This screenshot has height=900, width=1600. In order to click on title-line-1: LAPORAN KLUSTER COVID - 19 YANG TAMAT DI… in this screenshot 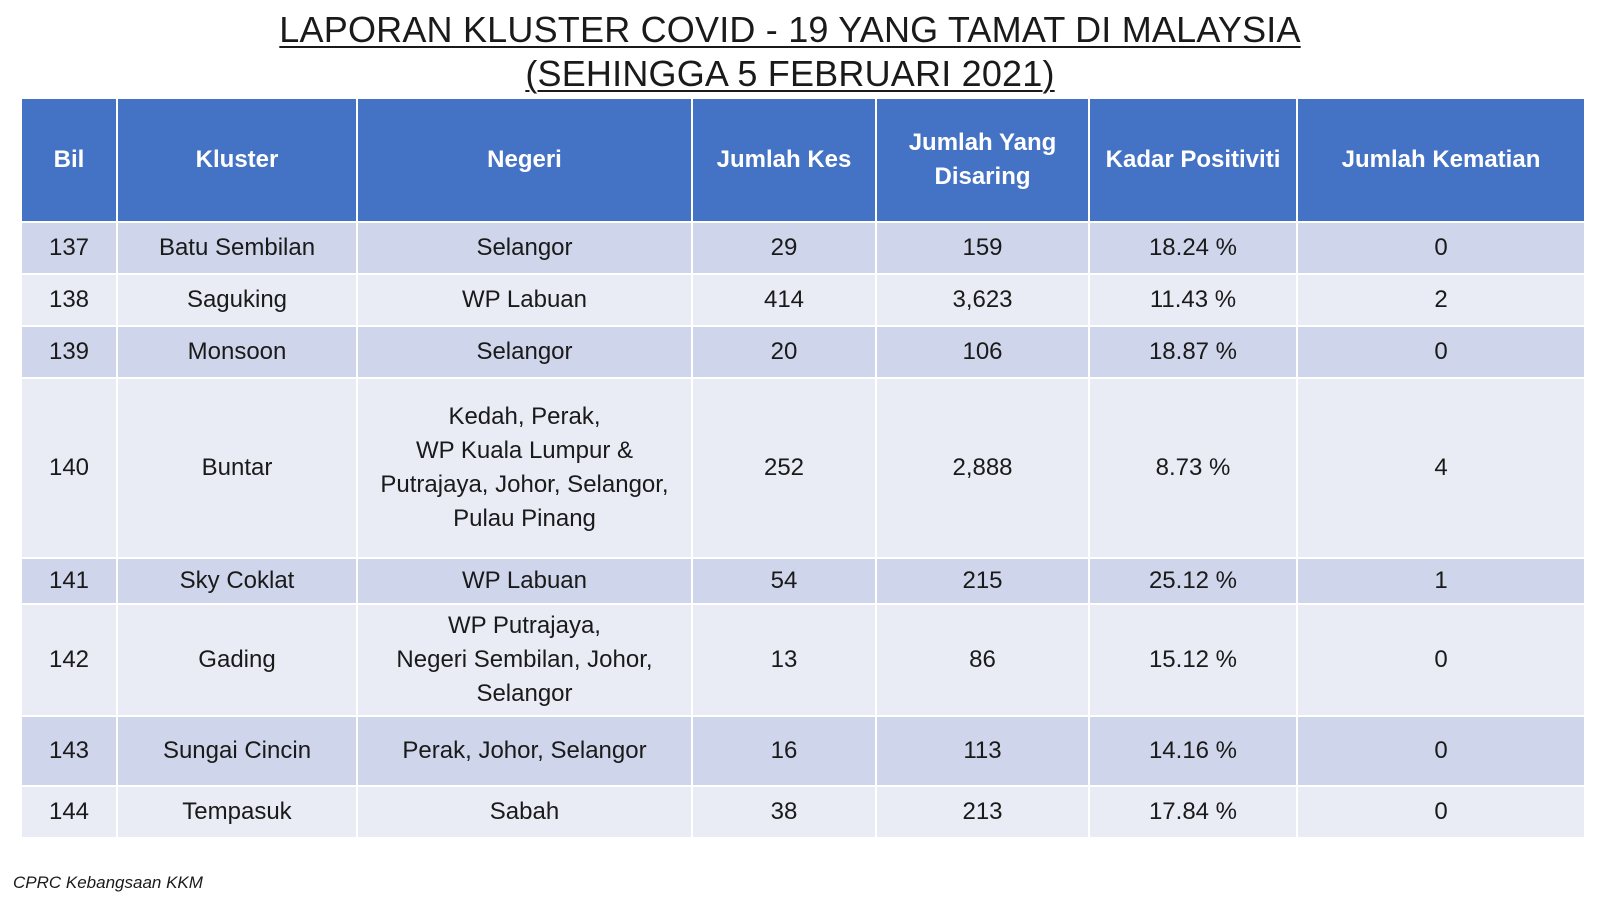, I will do `click(790, 29)`.